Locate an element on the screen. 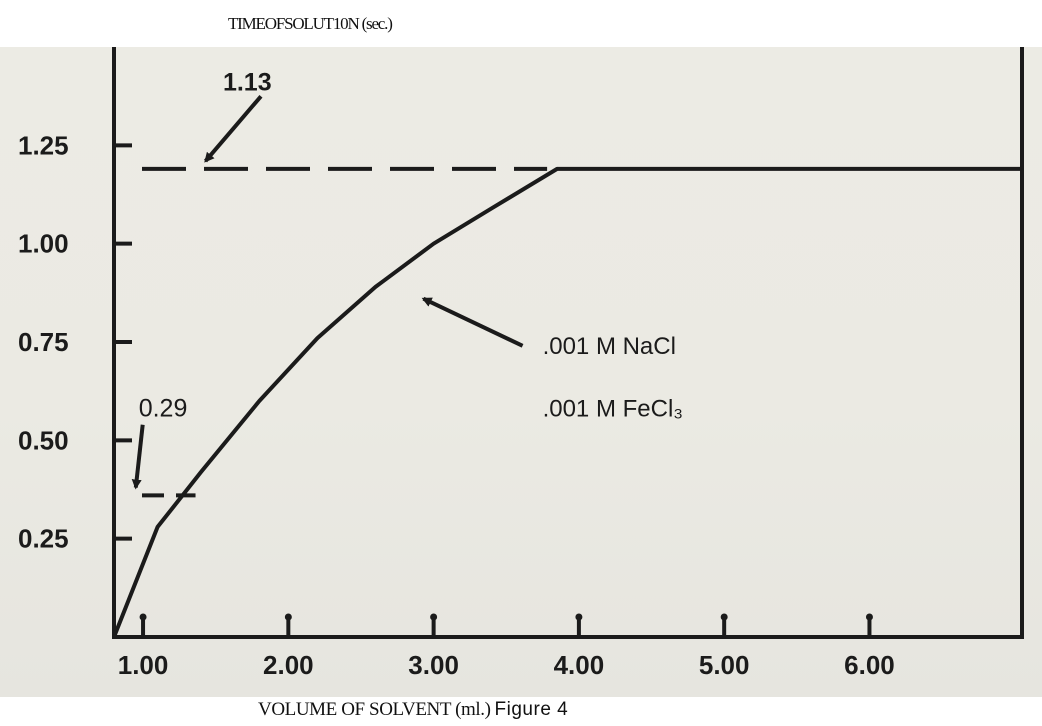 The width and height of the screenshot is (1042, 726). annotation-label-4: .001 M FeCl₃ is located at coordinates (613, 409).